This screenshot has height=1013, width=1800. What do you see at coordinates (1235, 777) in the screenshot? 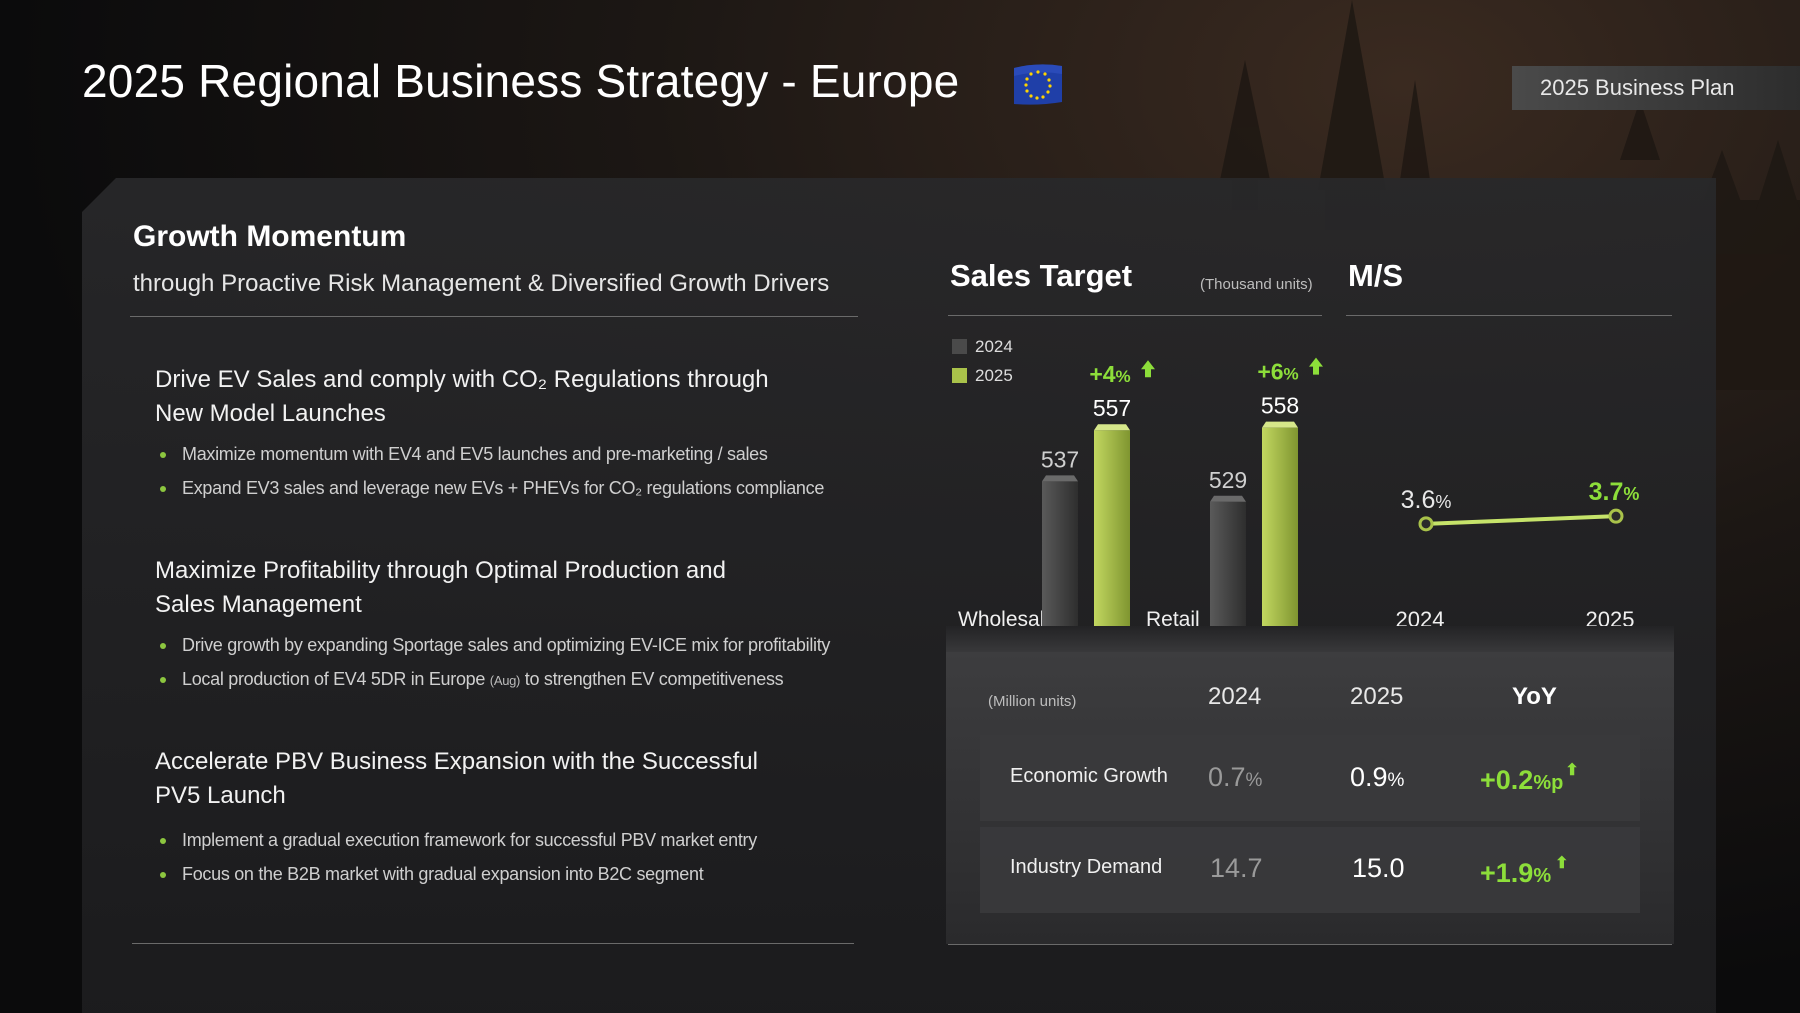
I see `value-2024: 0.7%` at bounding box center [1235, 777].